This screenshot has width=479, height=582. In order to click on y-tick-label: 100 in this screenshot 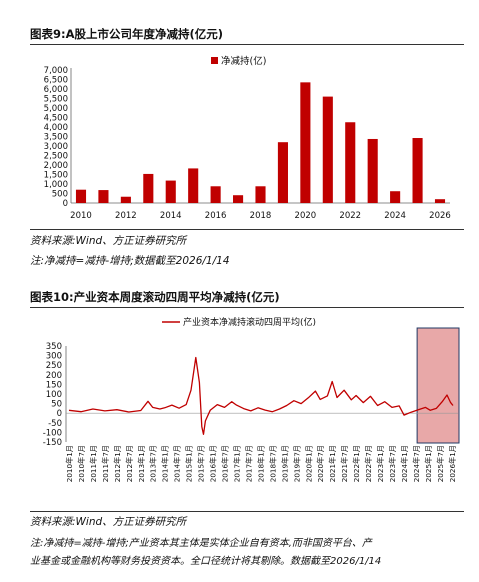, I will do `click(54, 395)`.